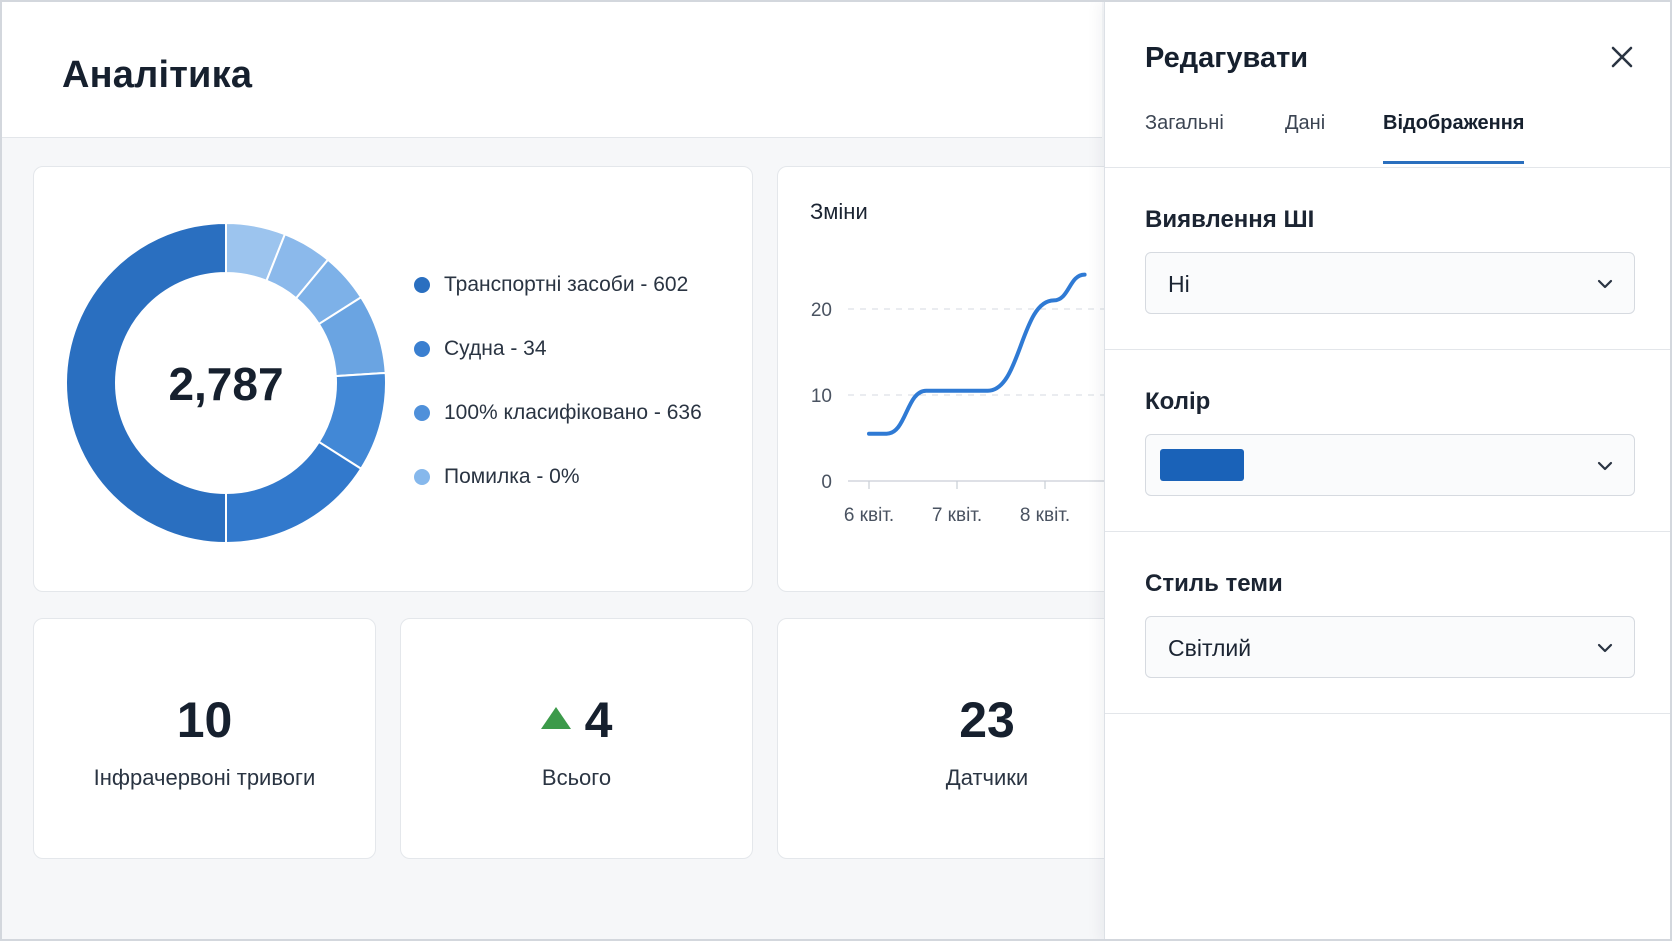  Describe the element at coordinates (839, 211) in the screenshot. I see `chart-title: Зміни` at that location.